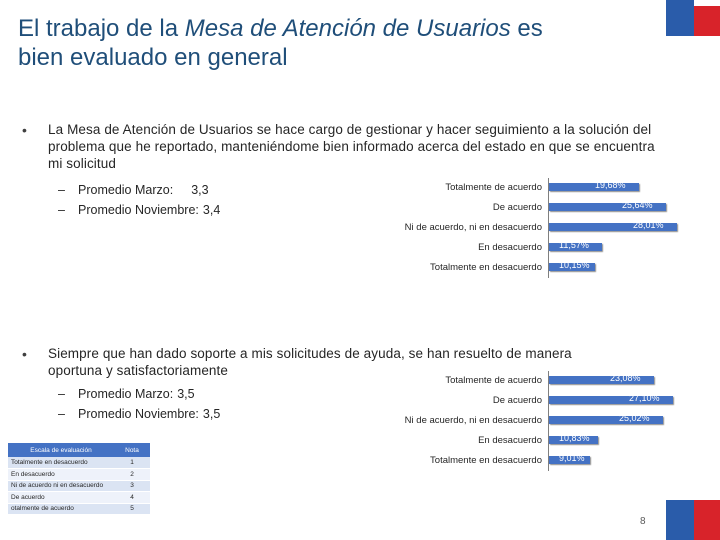  Describe the element at coordinates (693, 520) in the screenshot. I see `flag-decoration-bottom` at that location.